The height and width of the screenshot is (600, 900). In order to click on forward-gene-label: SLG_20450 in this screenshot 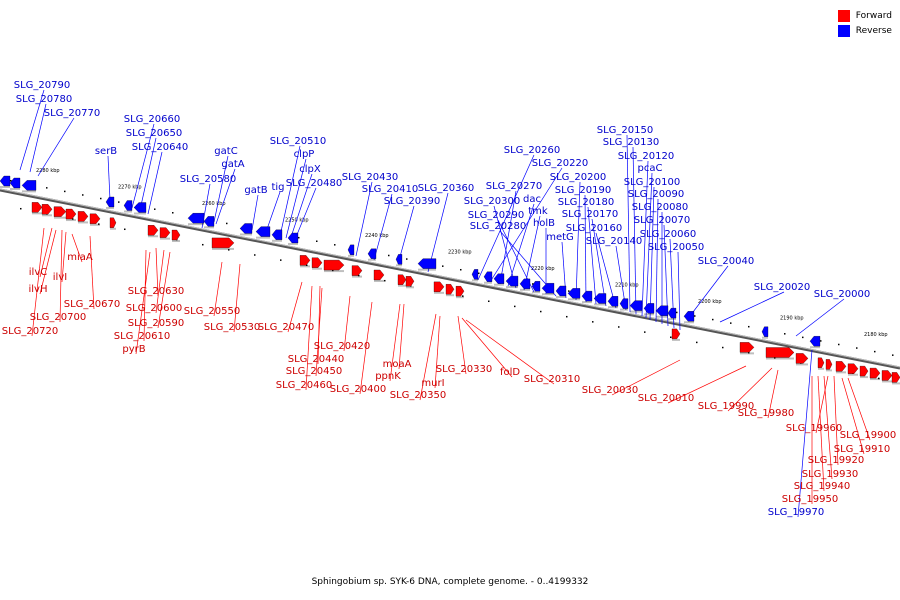, I will do `click(314, 371)`.